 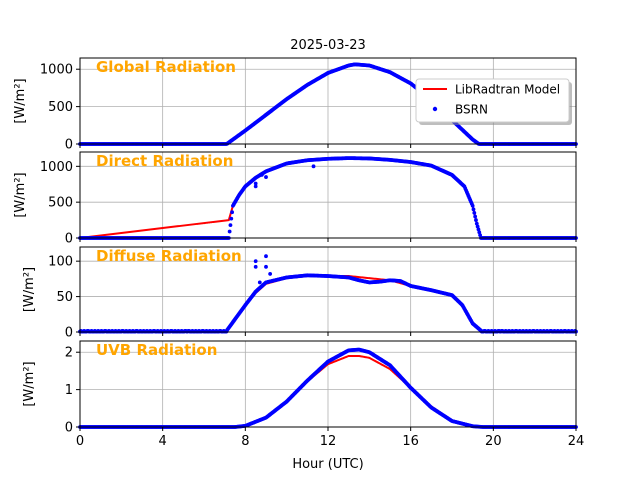 What do you see at coordinates (328, 45) in the screenshot?
I see `figure-title: 2025-03-23` at bounding box center [328, 45].